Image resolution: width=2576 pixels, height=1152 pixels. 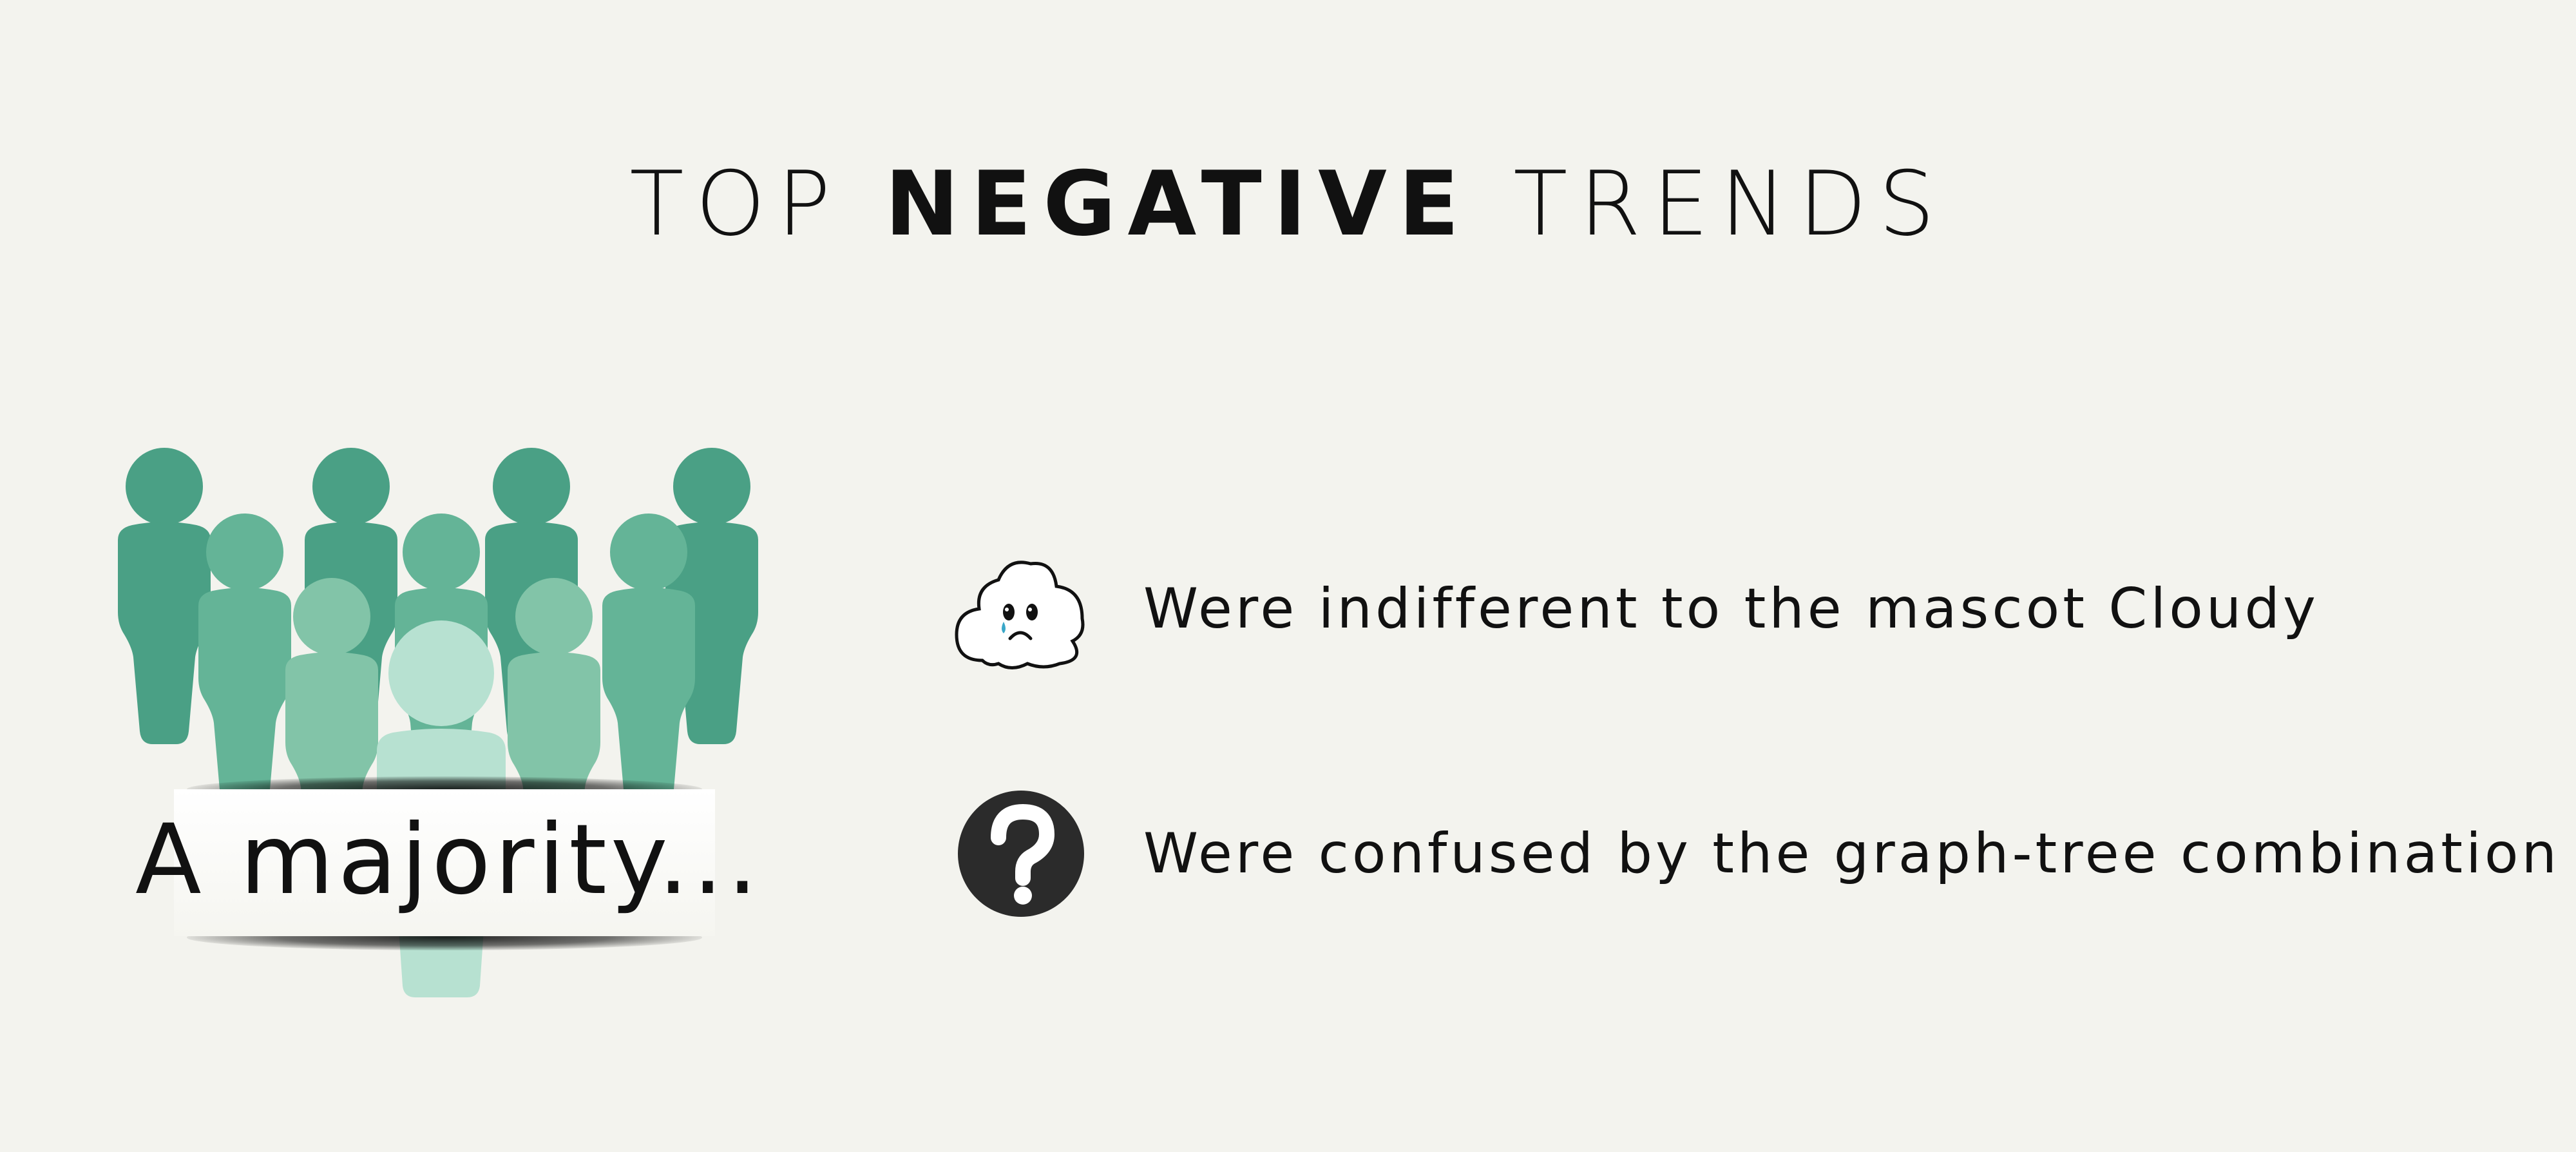 I want to click on sad-cloud-icon, so click(x=1021, y=608).